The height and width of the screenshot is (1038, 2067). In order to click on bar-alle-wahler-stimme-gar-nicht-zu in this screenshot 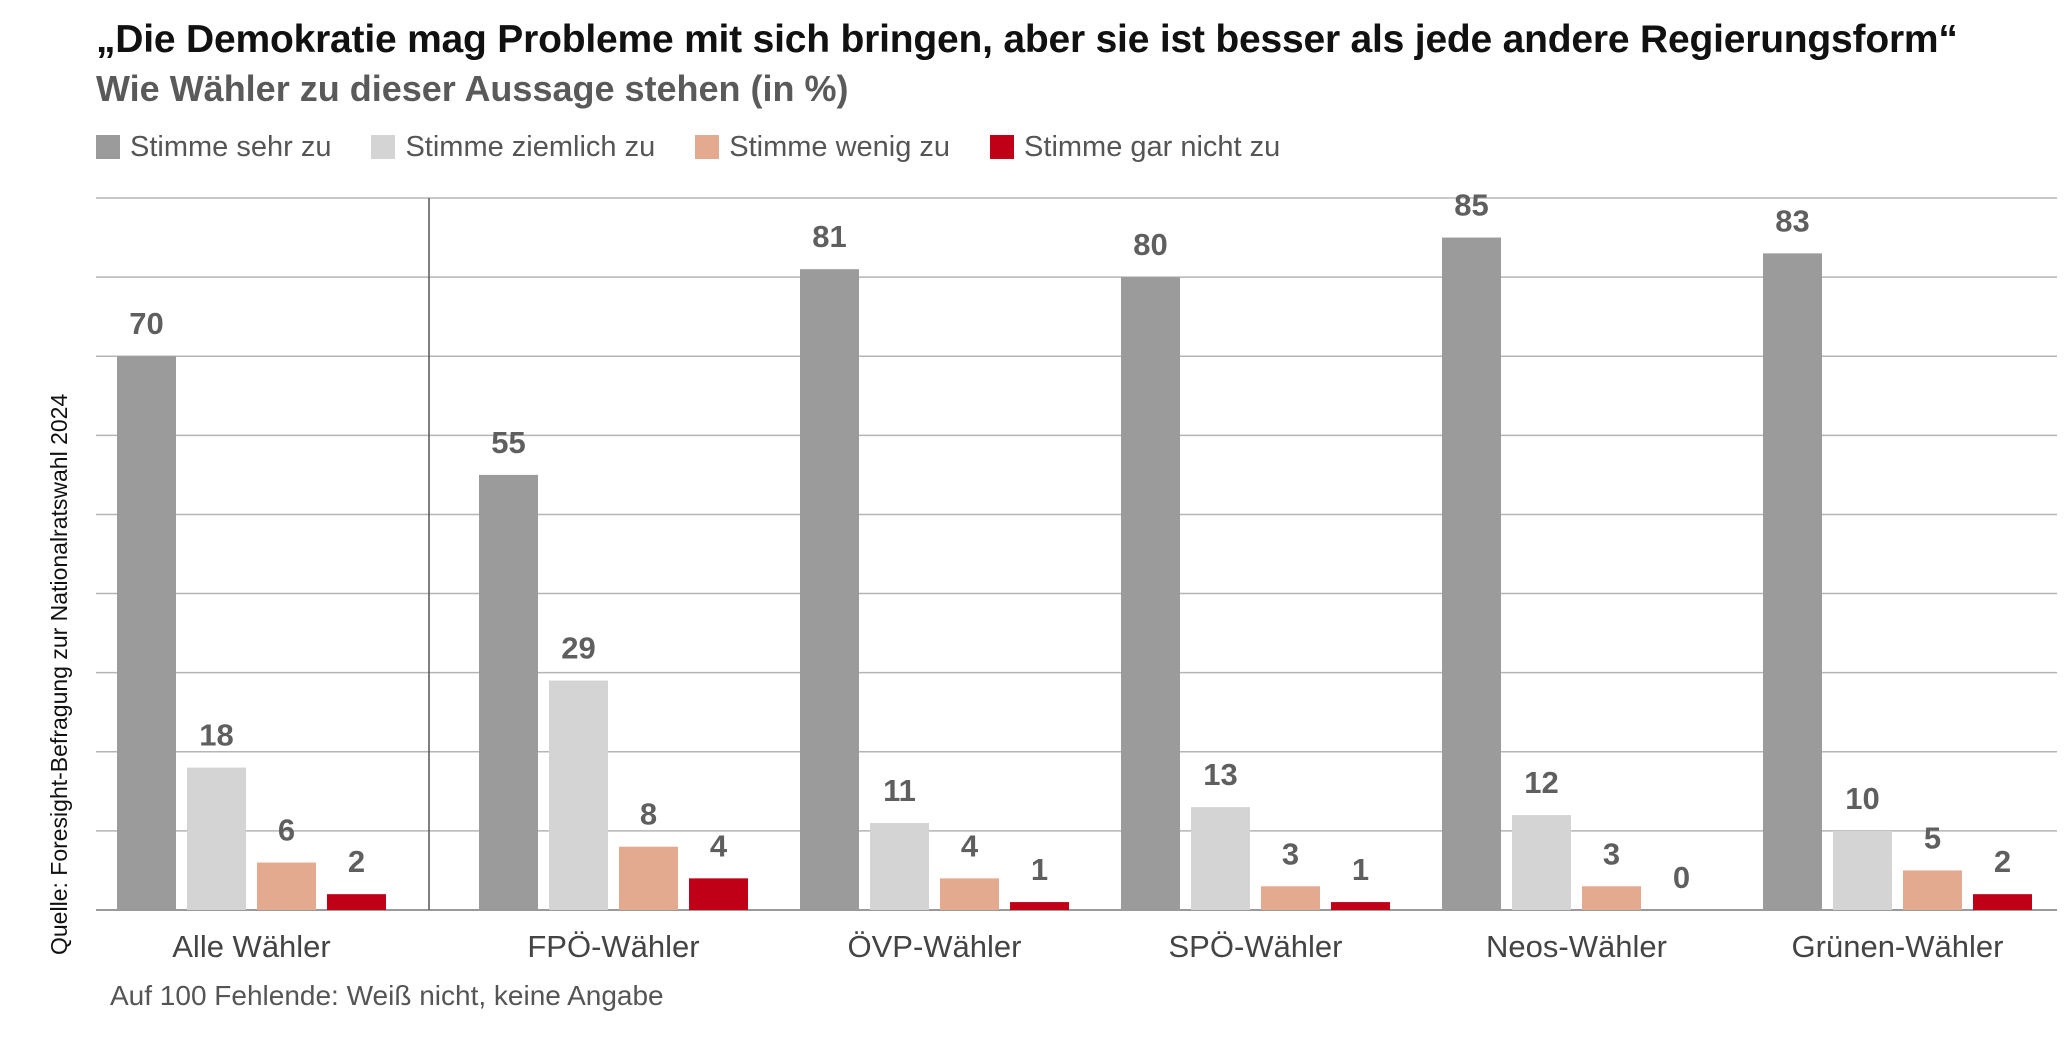, I will do `click(356, 902)`.